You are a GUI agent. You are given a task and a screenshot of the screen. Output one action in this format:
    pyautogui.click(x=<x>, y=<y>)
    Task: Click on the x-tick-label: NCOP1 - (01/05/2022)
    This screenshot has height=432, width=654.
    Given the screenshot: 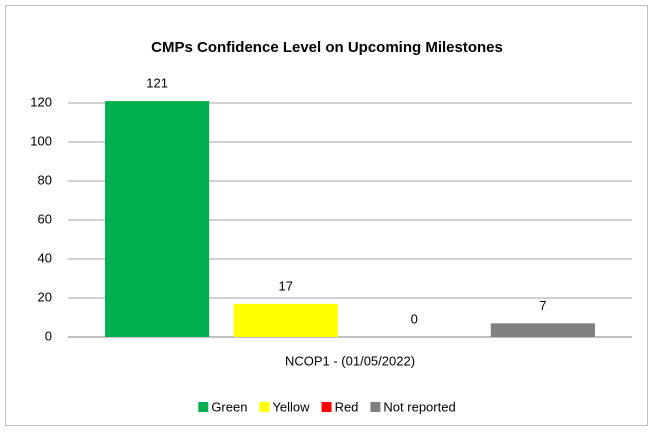 What is the action you would take?
    pyautogui.click(x=350, y=360)
    